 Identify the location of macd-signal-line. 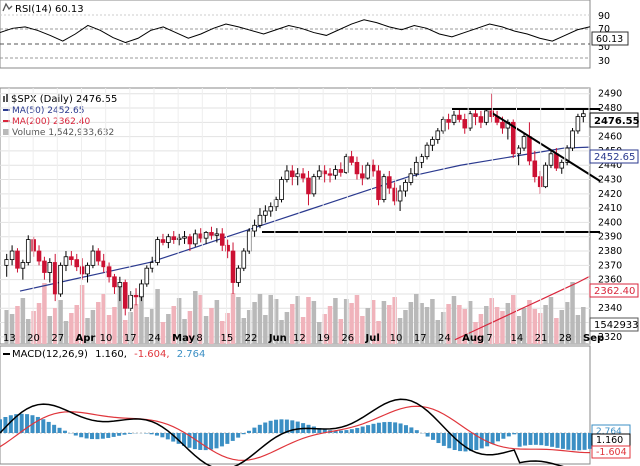
(295, 433).